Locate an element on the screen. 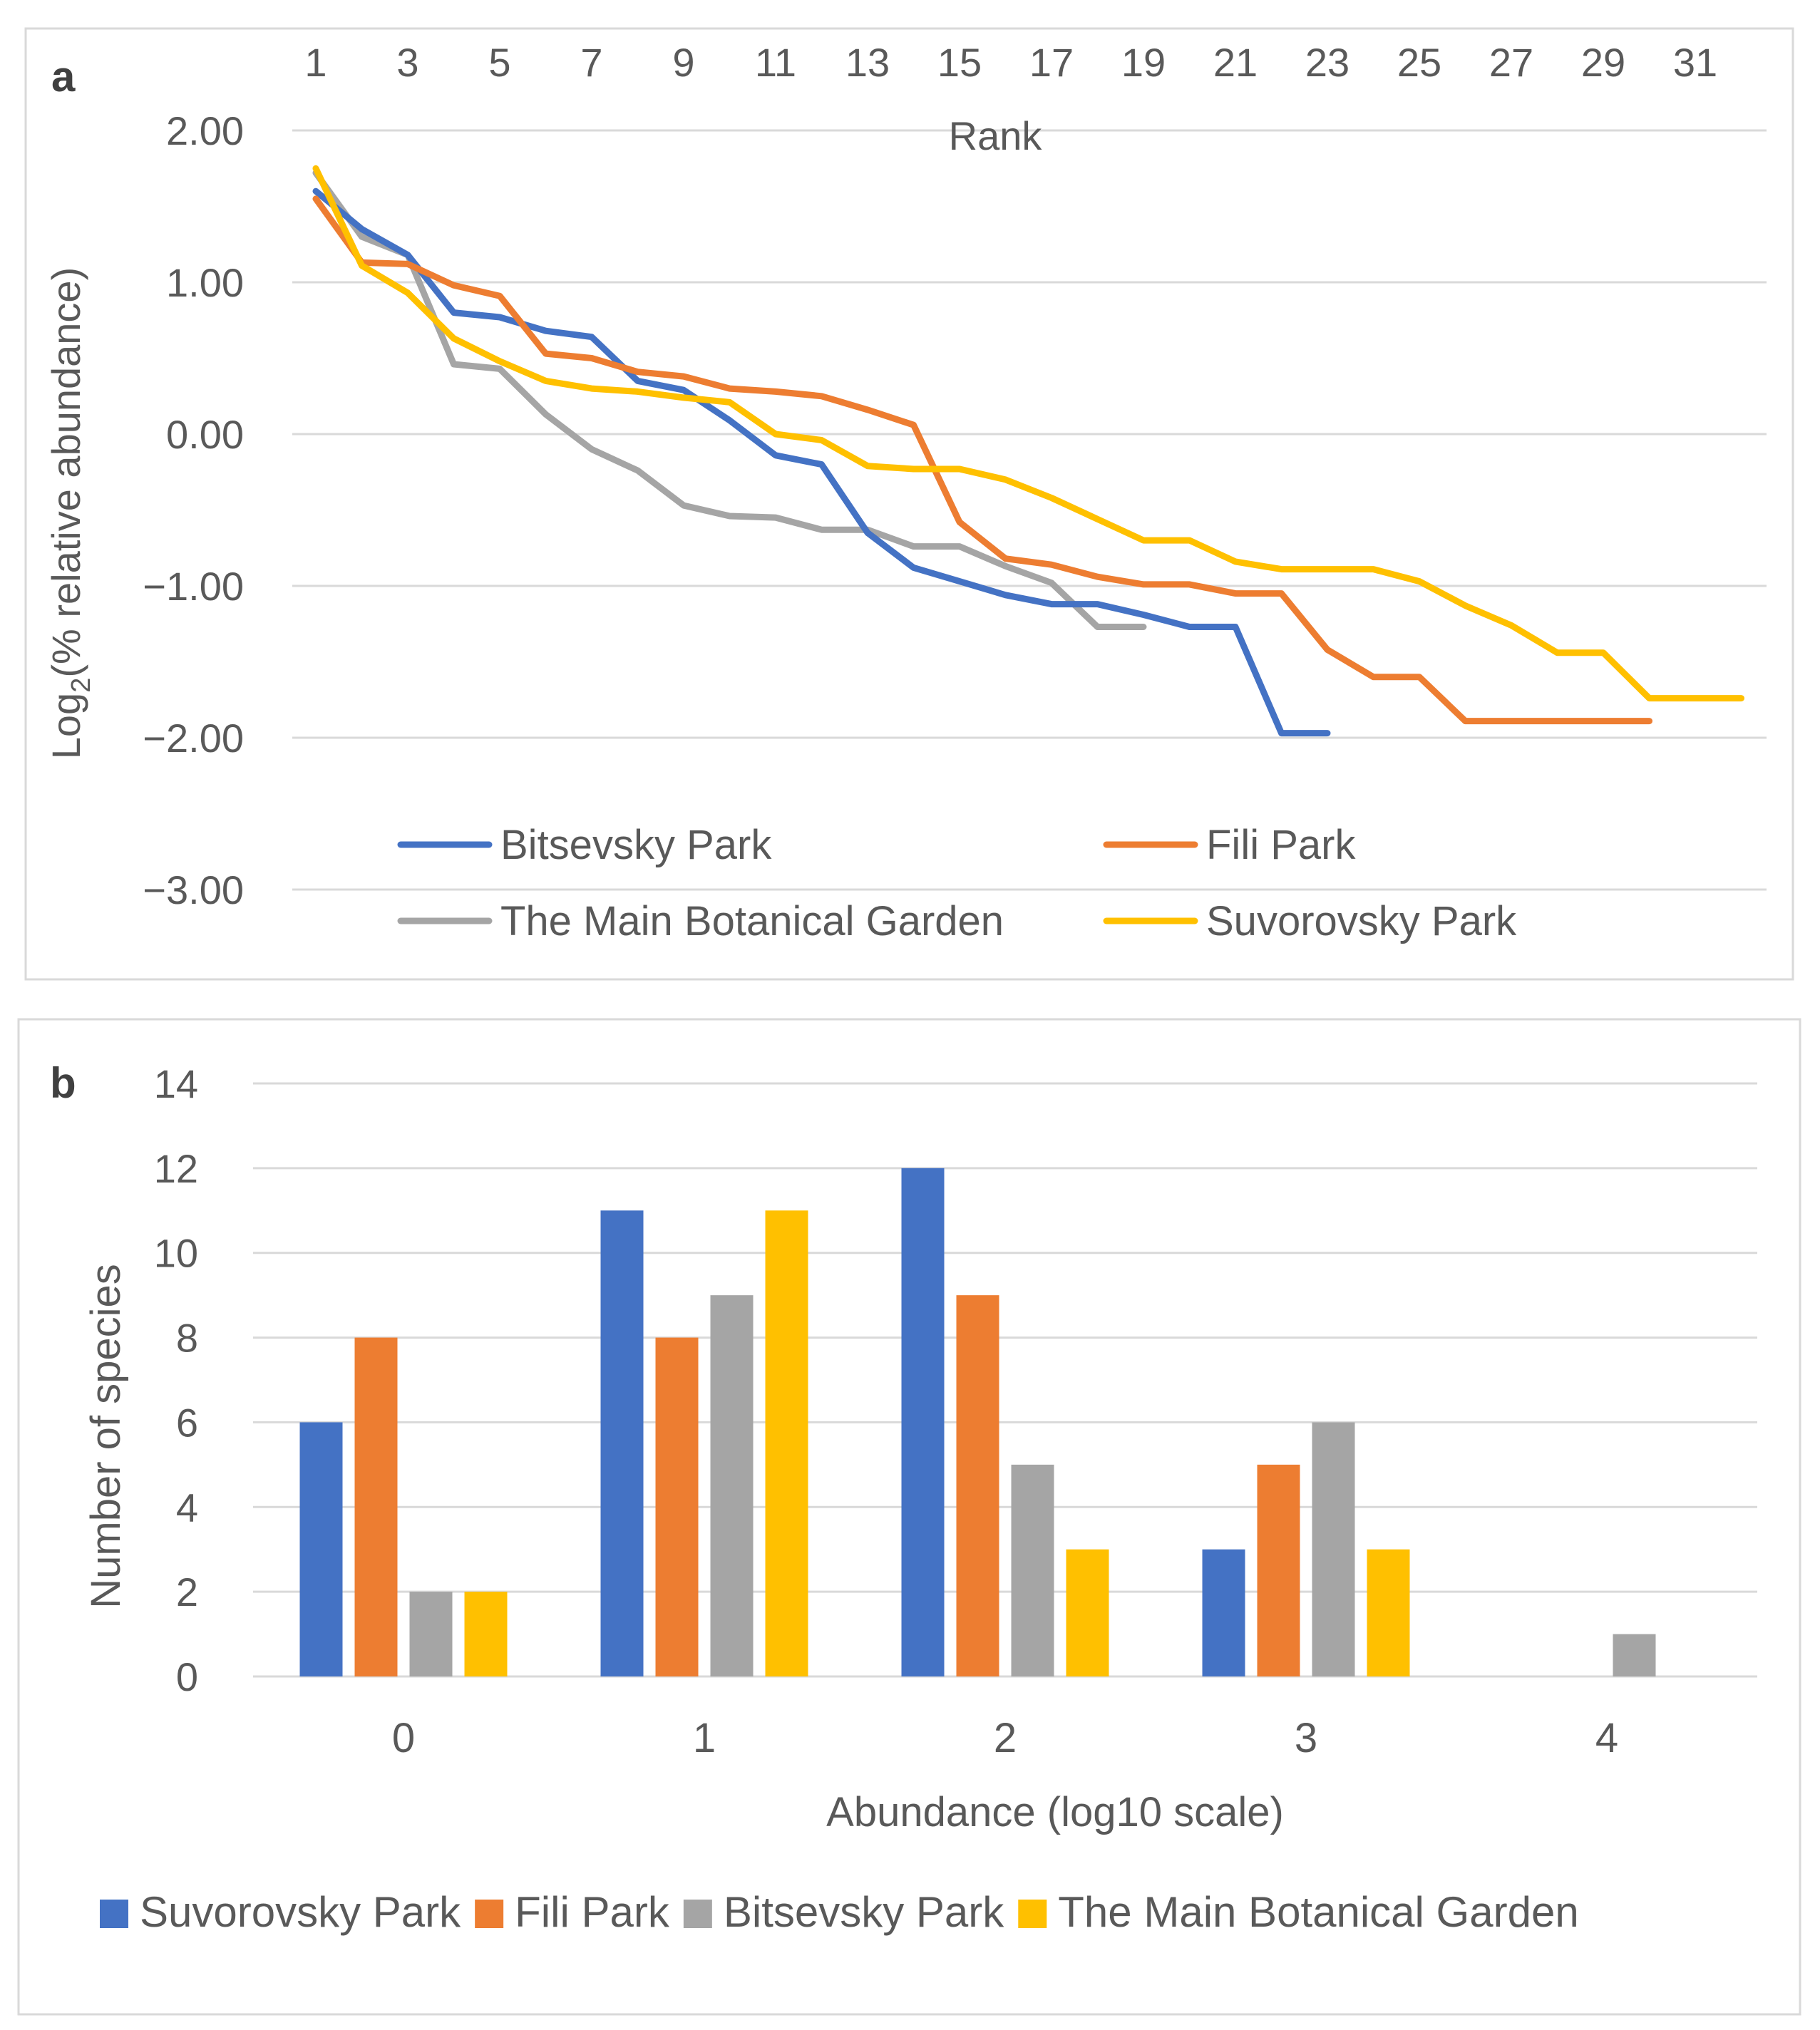 Image resolution: width=1820 pixels, height=2030 pixels. y-tick-label: −3.00 is located at coordinates (193, 890).